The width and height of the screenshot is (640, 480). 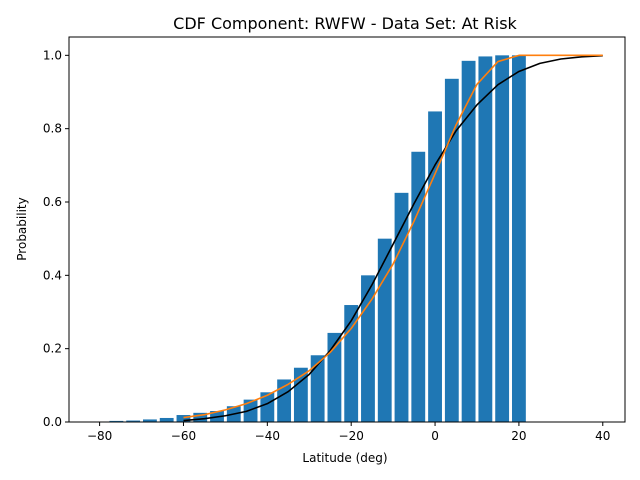 I want to click on x-tick-label: −40, so click(x=267, y=436).